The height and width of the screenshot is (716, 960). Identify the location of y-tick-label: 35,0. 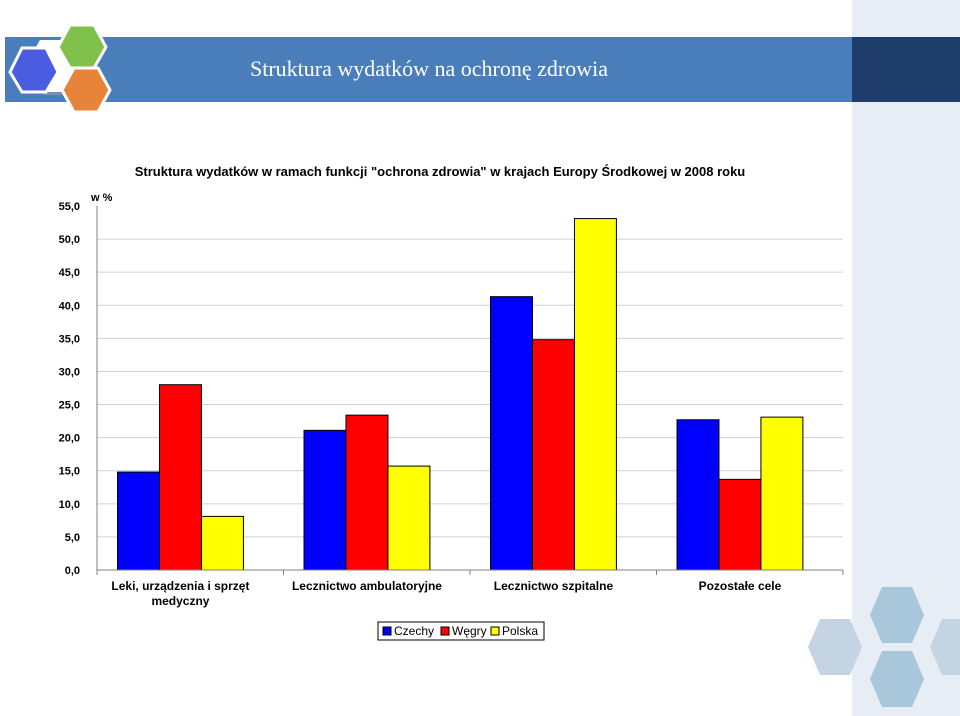
(69, 339).